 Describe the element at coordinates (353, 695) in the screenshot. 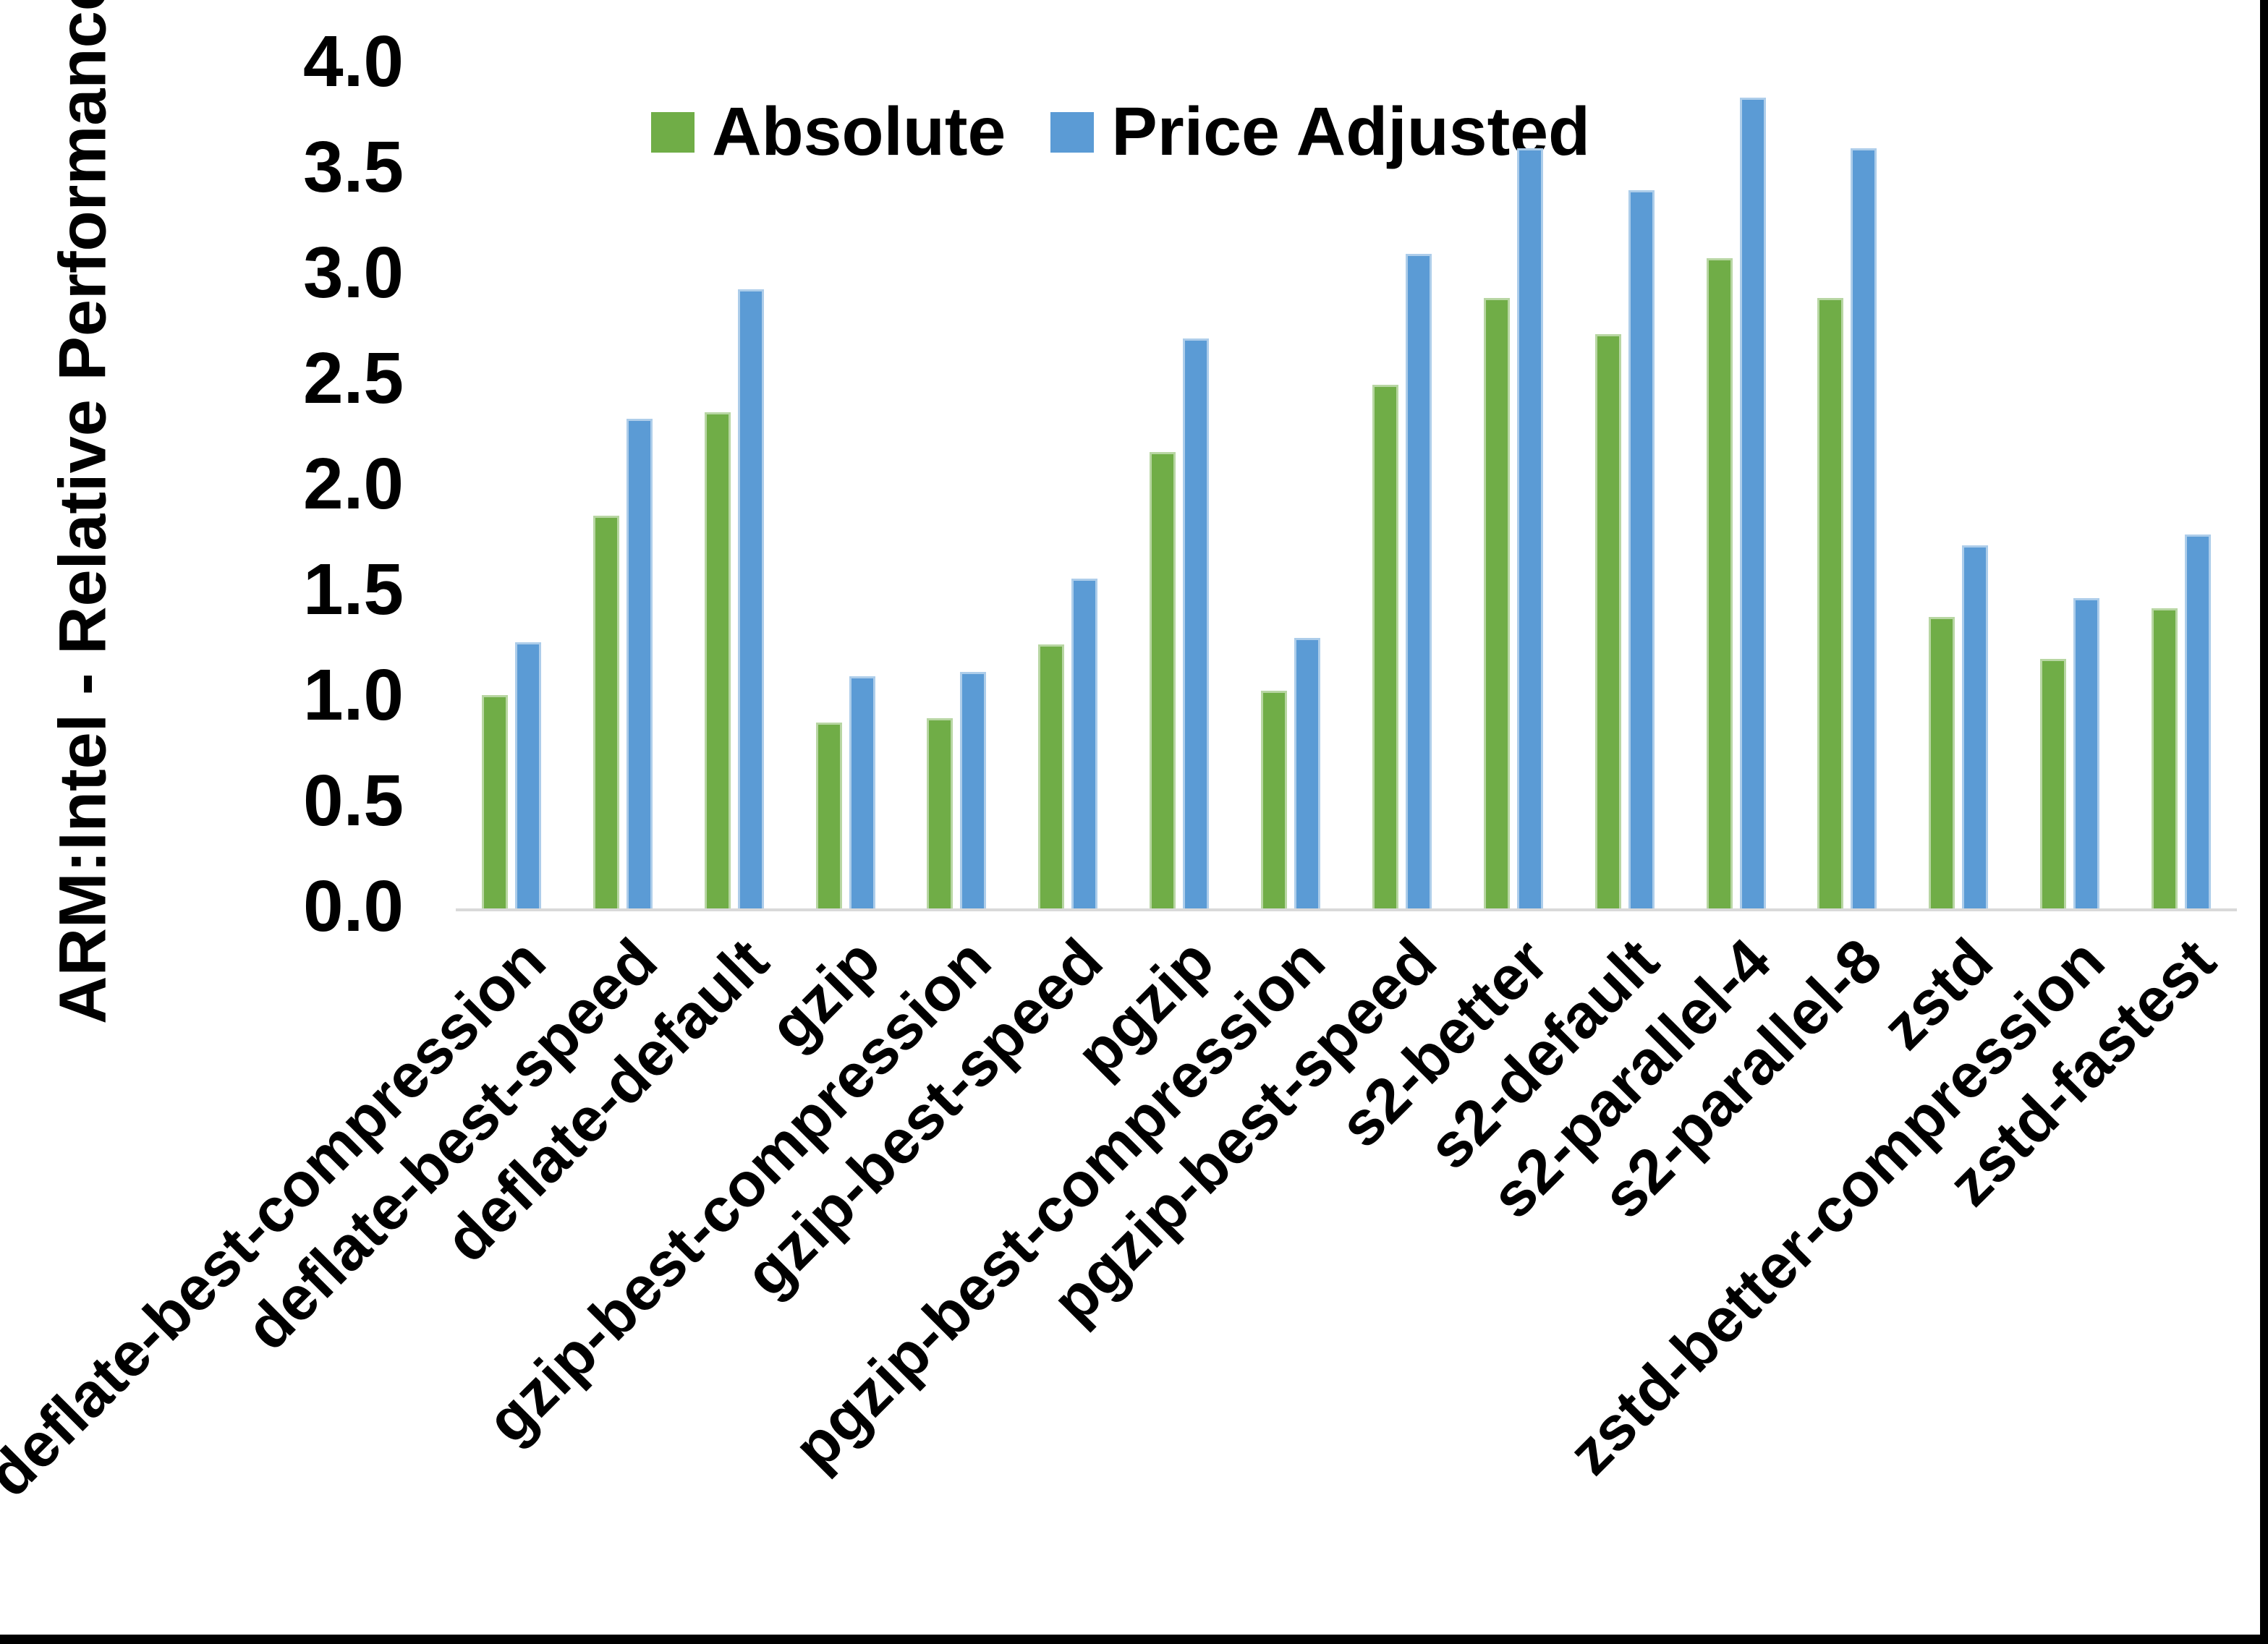

I see `y-tick-label: 1.0` at that location.